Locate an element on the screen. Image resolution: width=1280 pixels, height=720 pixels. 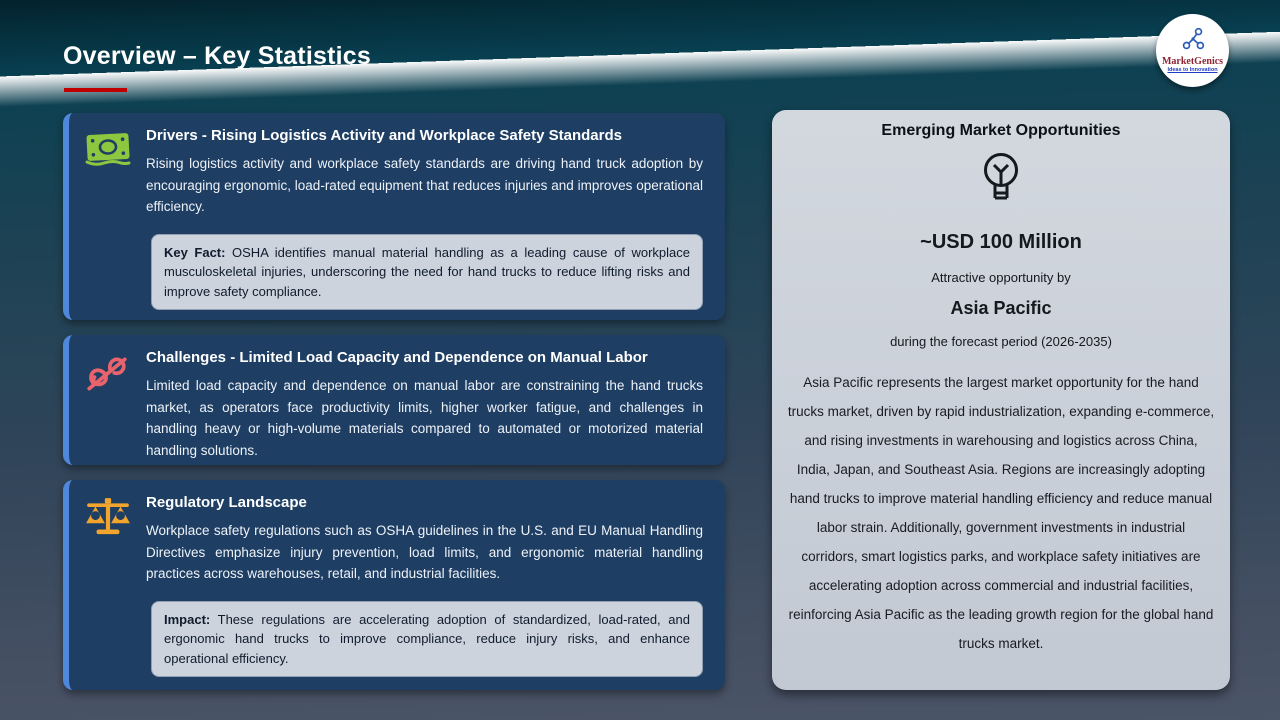
regulatory-title: Regulatory Landscape is located at coordinates (226, 502).